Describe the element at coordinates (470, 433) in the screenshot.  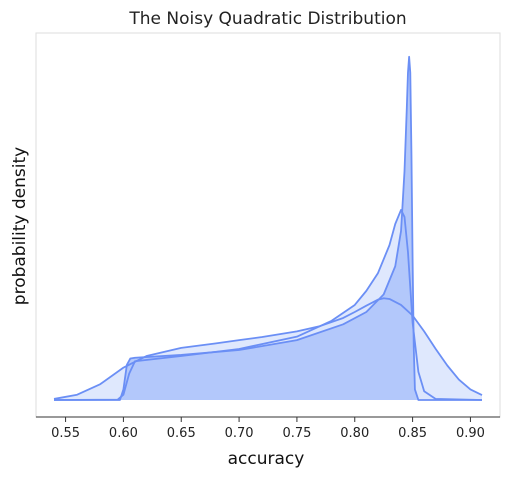
I see `x-tick-label: 0.90` at that location.